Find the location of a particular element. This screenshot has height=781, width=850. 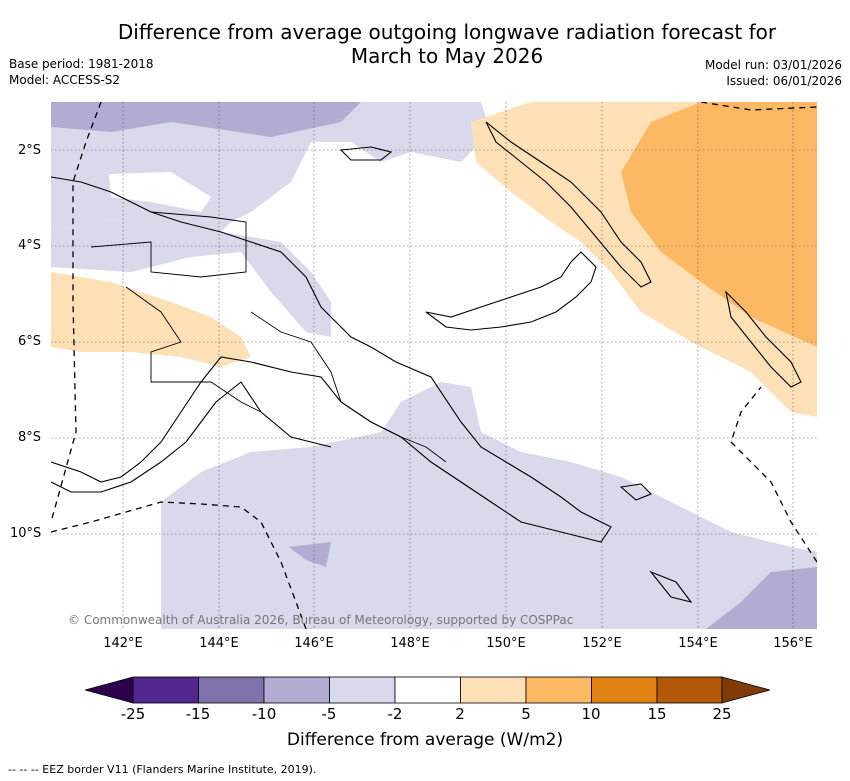

colorbar-over-arrow is located at coordinates (745, 690).